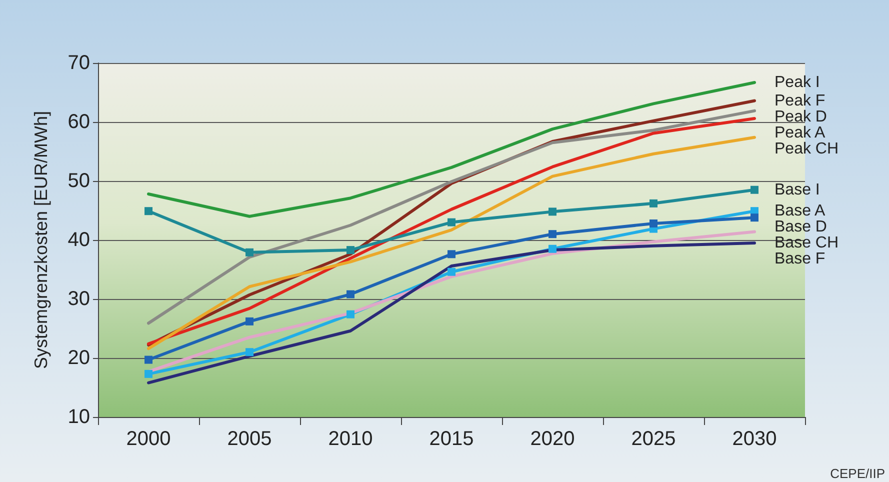  What do you see at coordinates (148, 439) in the screenshot?
I see `x-tick-label: 2000` at bounding box center [148, 439].